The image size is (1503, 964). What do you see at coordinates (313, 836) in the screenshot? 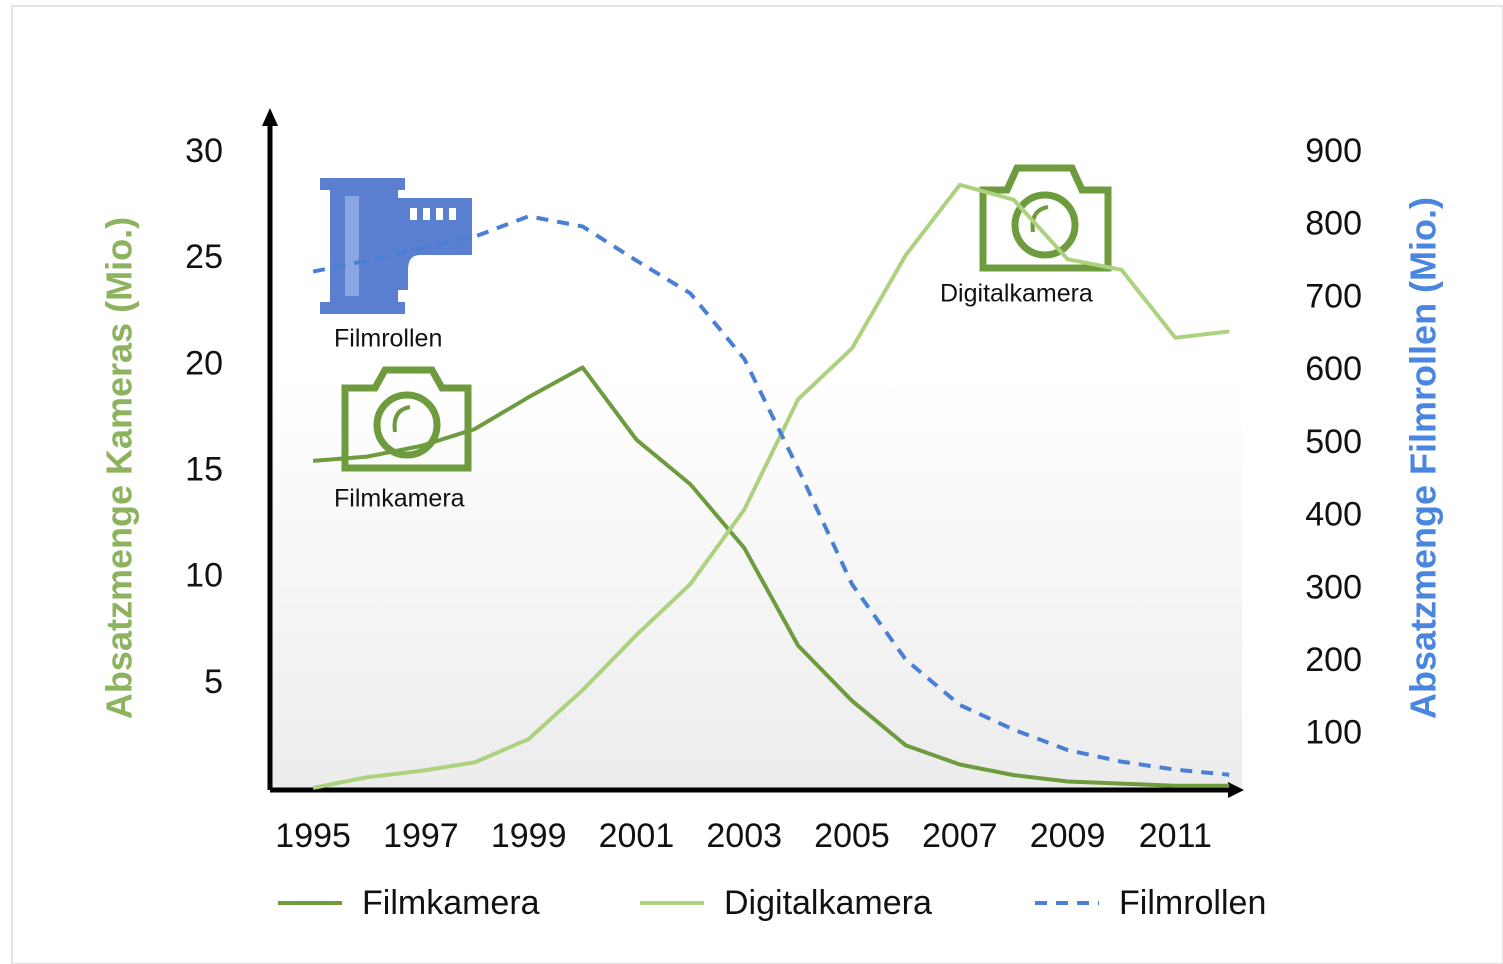
I see `x-tick-label: 1995` at bounding box center [313, 836].